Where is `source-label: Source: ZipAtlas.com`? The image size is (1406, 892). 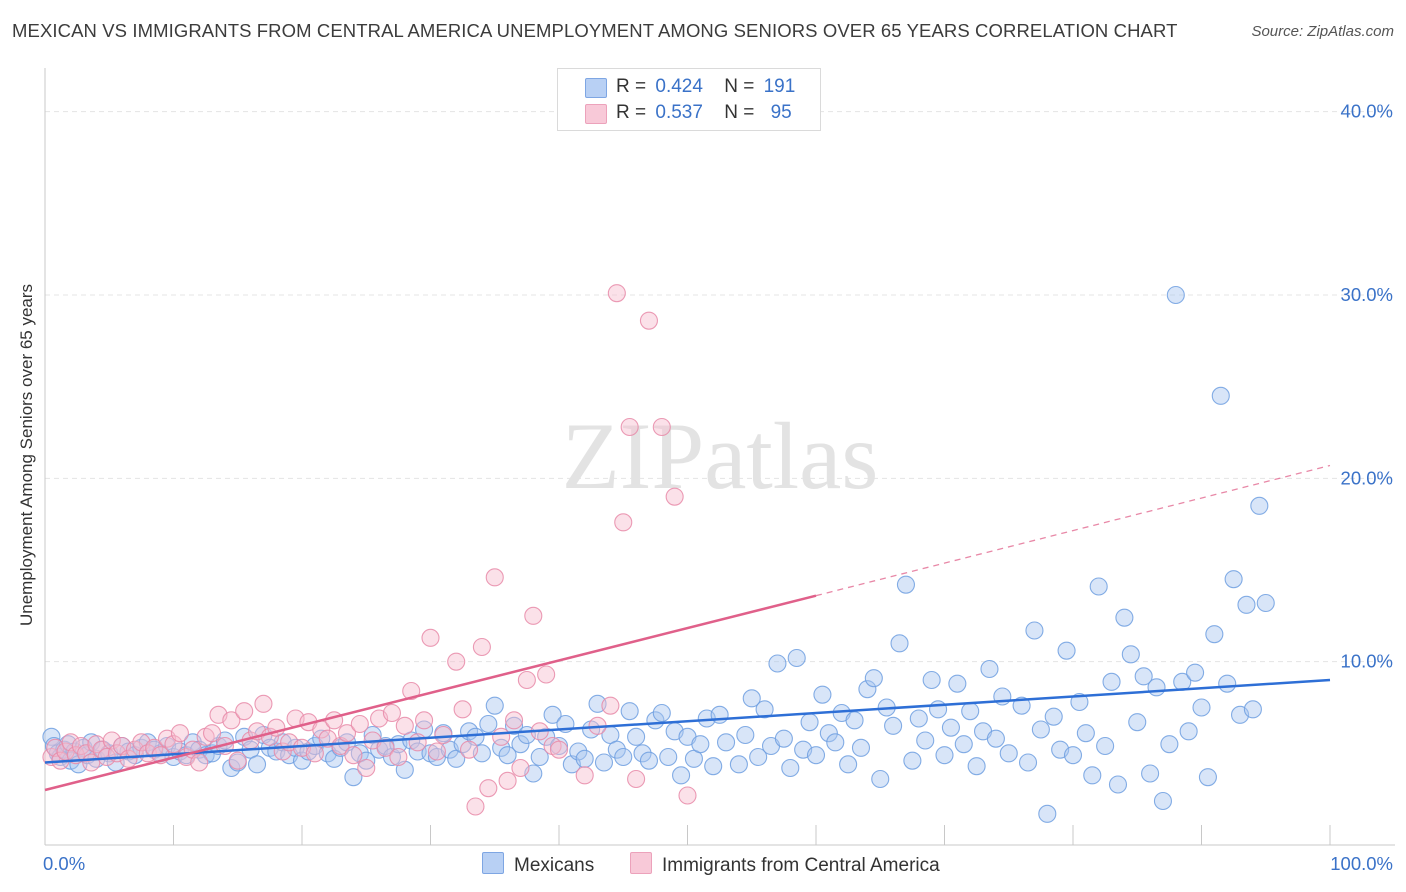
source-label: Source: ZipAtlas.com is located at coordinates (1322, 31).